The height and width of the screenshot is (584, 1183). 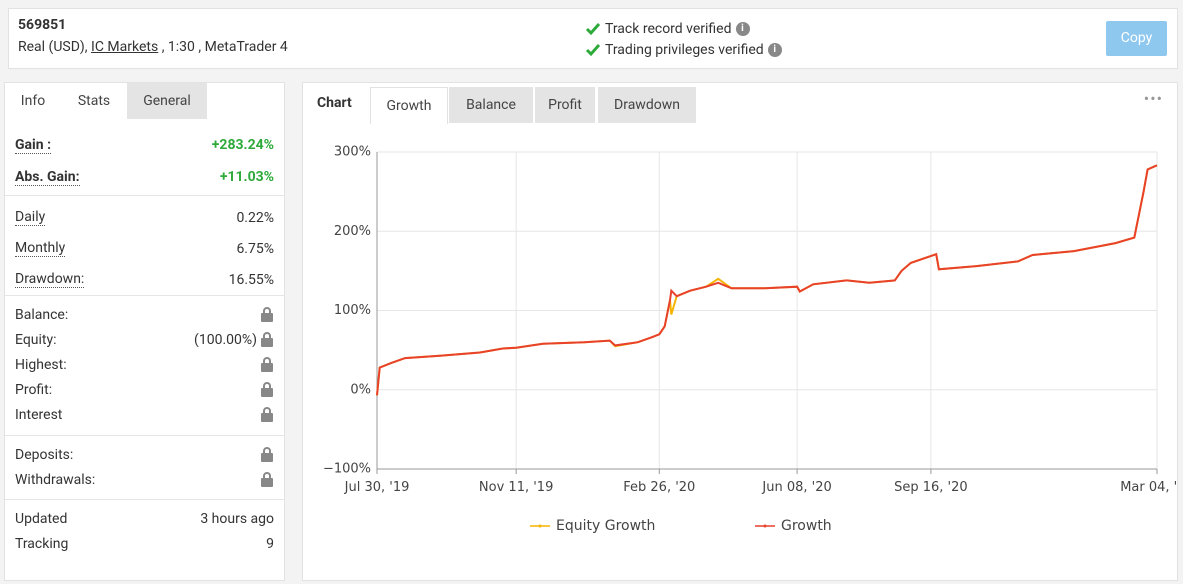 I want to click on stats-label: Withdrawals:, so click(x=55, y=479).